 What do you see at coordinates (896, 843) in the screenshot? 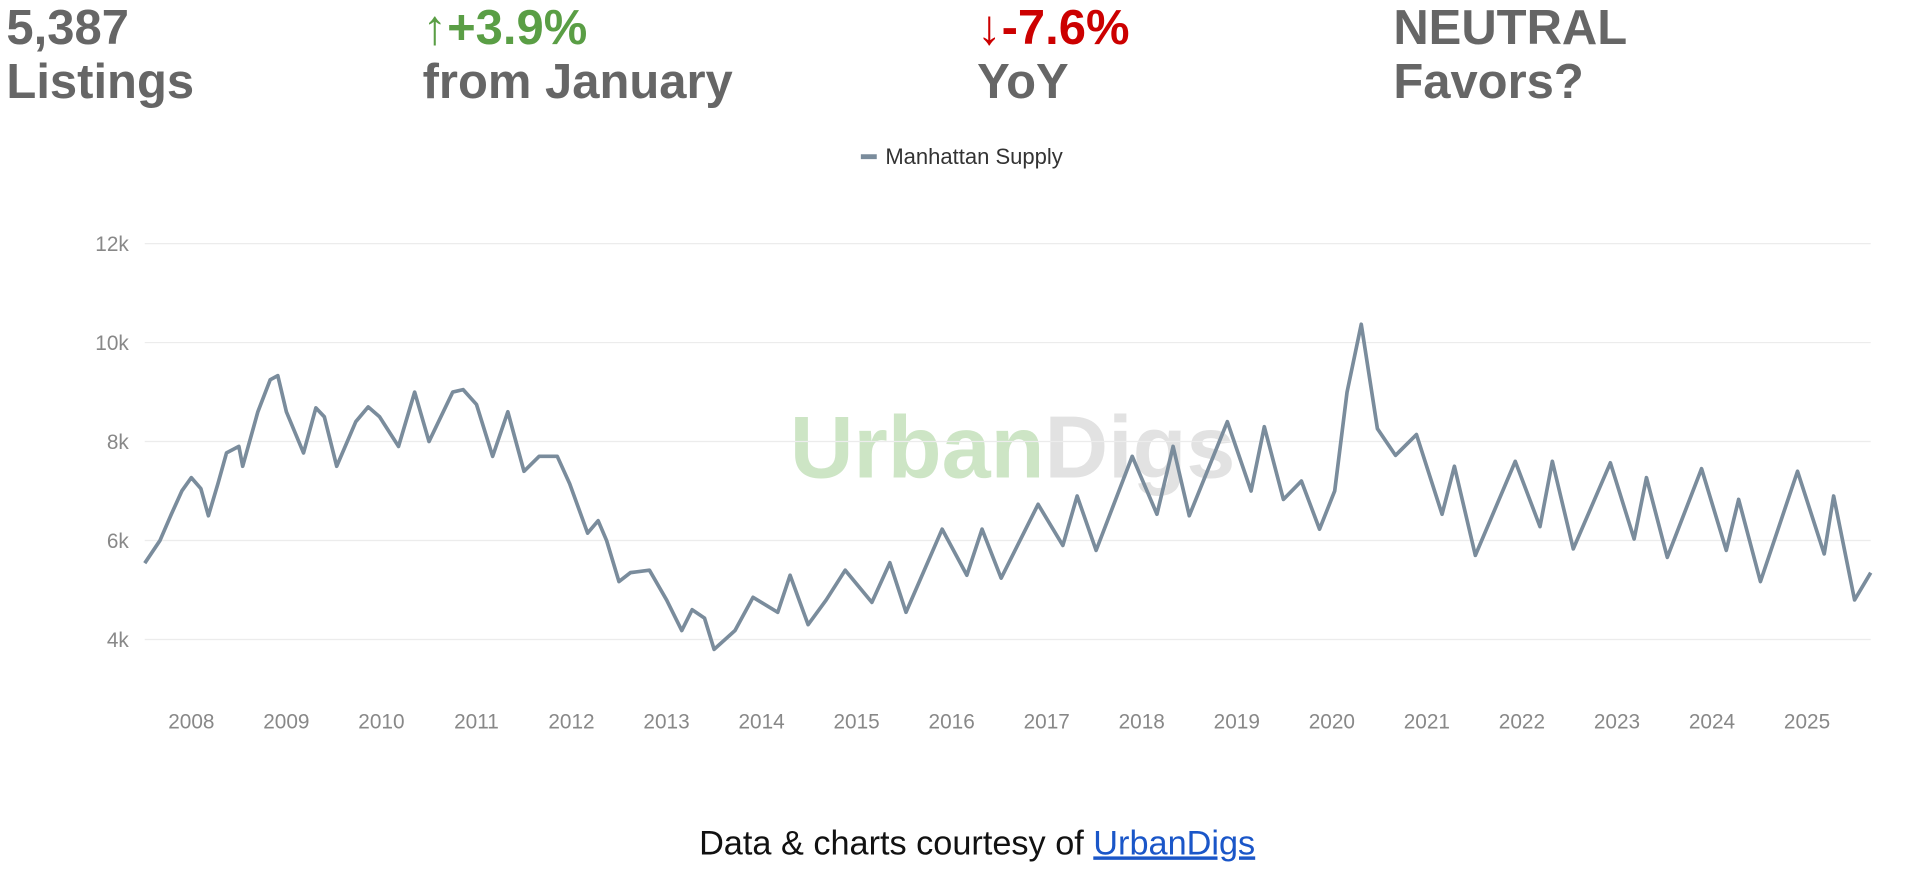
I see `footer-text: Data & charts courtesy of` at bounding box center [896, 843].